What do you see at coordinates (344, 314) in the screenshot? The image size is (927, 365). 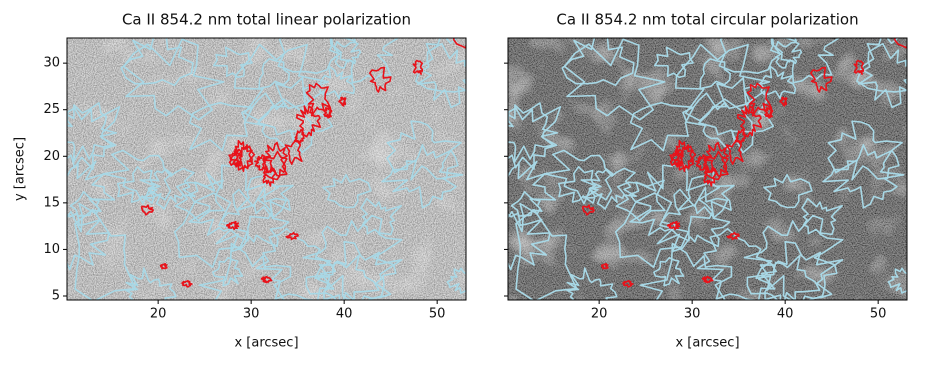 I see `x-tick-label: 40` at bounding box center [344, 314].